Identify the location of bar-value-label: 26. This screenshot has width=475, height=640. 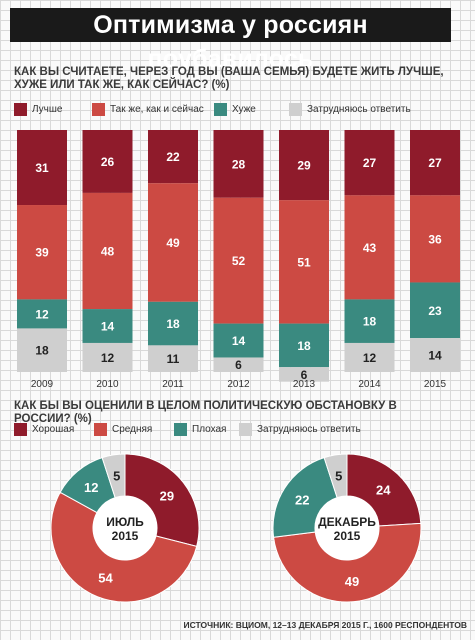
(108, 162).